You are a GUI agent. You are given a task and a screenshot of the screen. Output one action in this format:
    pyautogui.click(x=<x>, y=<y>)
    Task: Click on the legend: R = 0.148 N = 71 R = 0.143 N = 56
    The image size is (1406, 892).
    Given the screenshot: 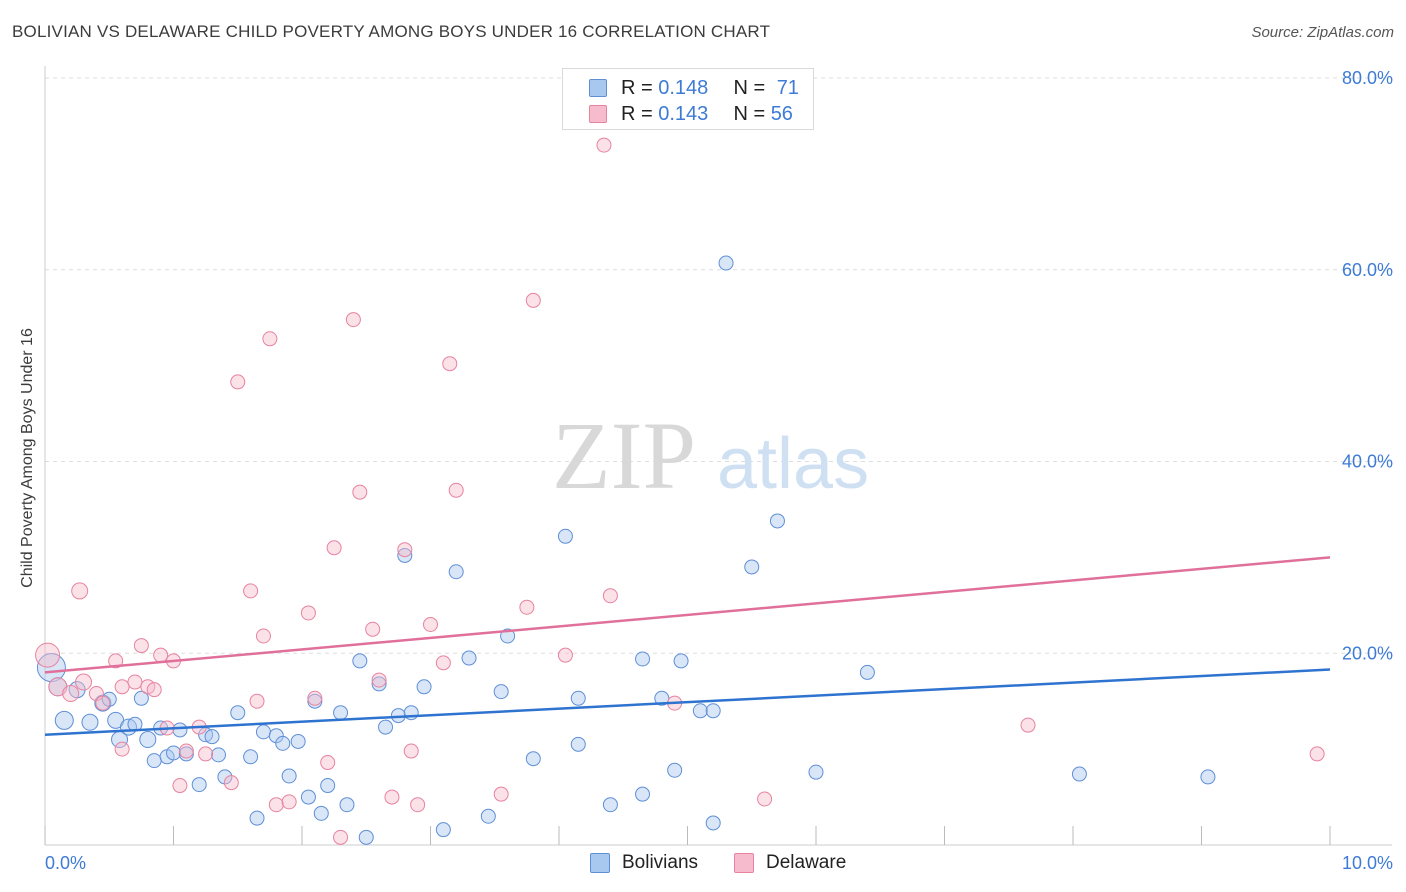 What is the action you would take?
    pyautogui.click(x=688, y=99)
    